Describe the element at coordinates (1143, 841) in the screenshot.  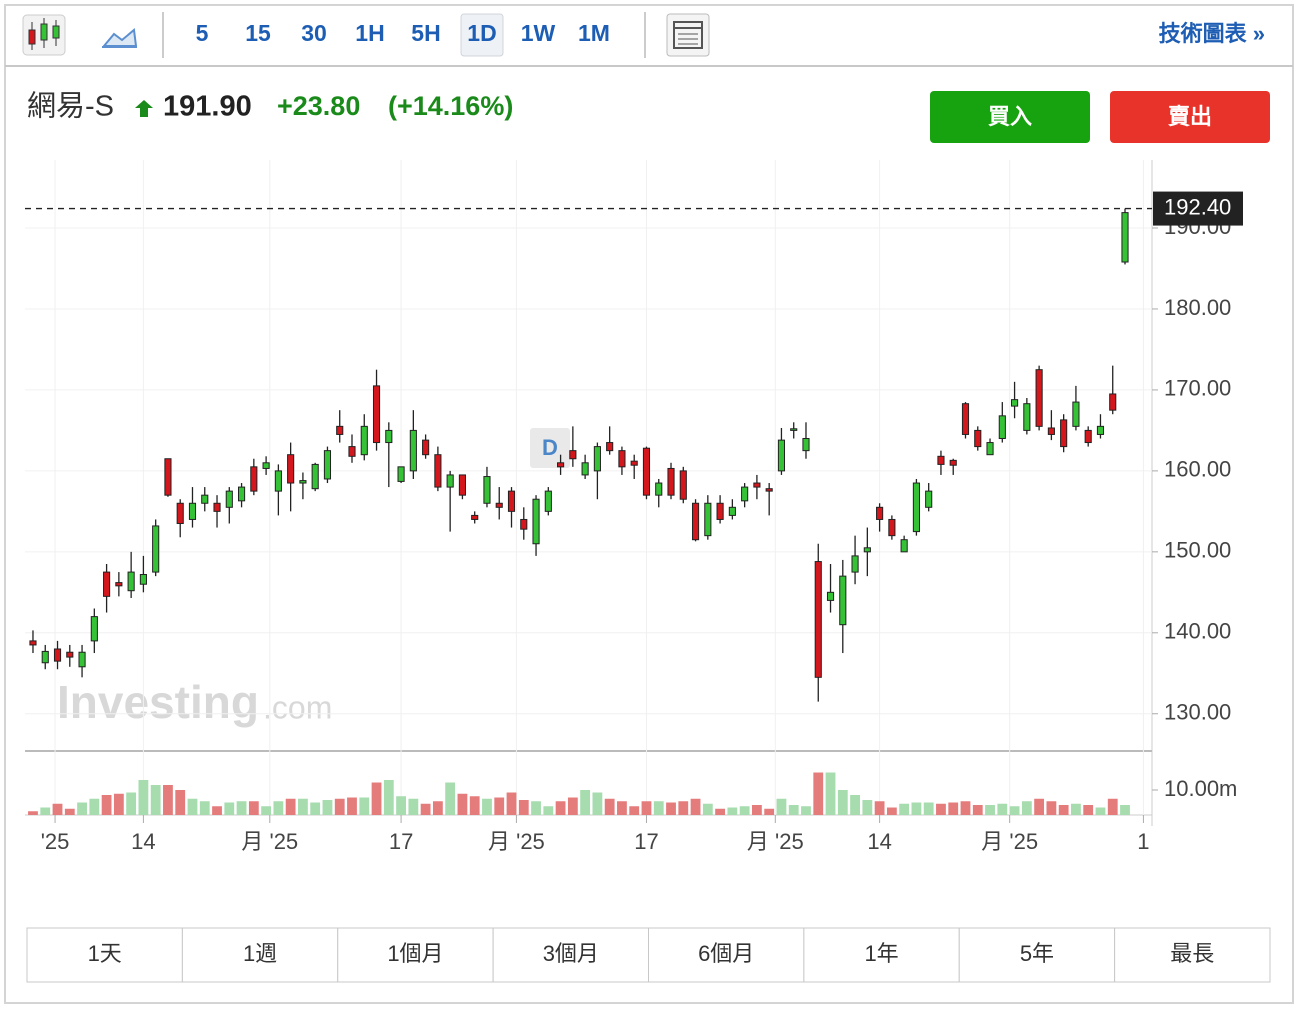
I see `x-tick-label: 1` at that location.